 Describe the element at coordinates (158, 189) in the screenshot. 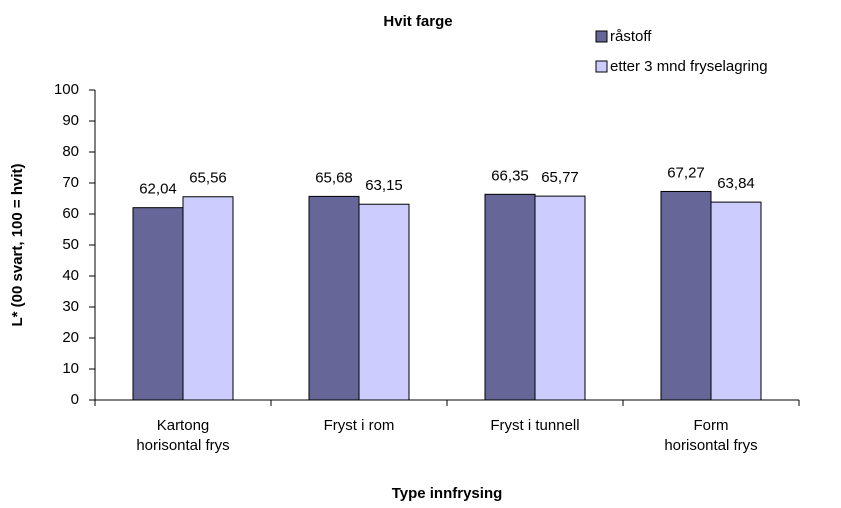

I see `value-label: 62,04` at that location.